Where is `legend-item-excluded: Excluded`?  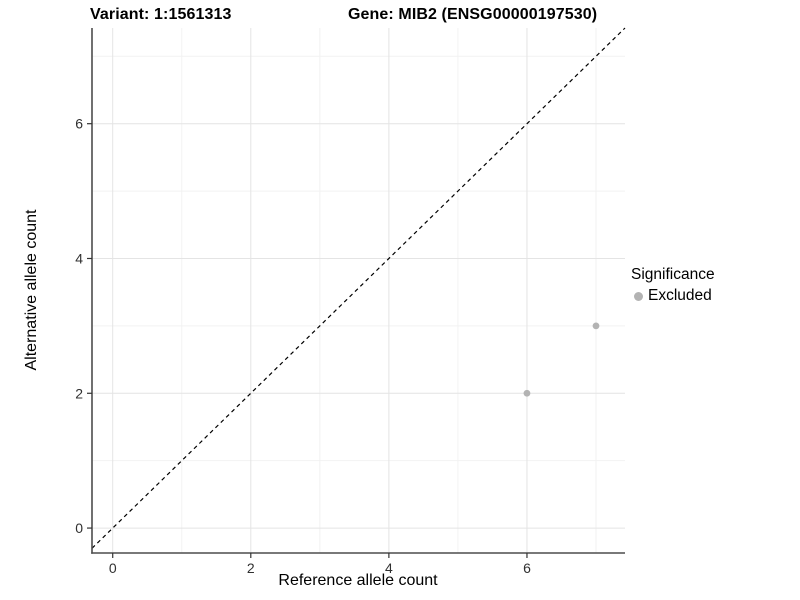
legend-item-excluded: Excluded is located at coordinates (674, 296).